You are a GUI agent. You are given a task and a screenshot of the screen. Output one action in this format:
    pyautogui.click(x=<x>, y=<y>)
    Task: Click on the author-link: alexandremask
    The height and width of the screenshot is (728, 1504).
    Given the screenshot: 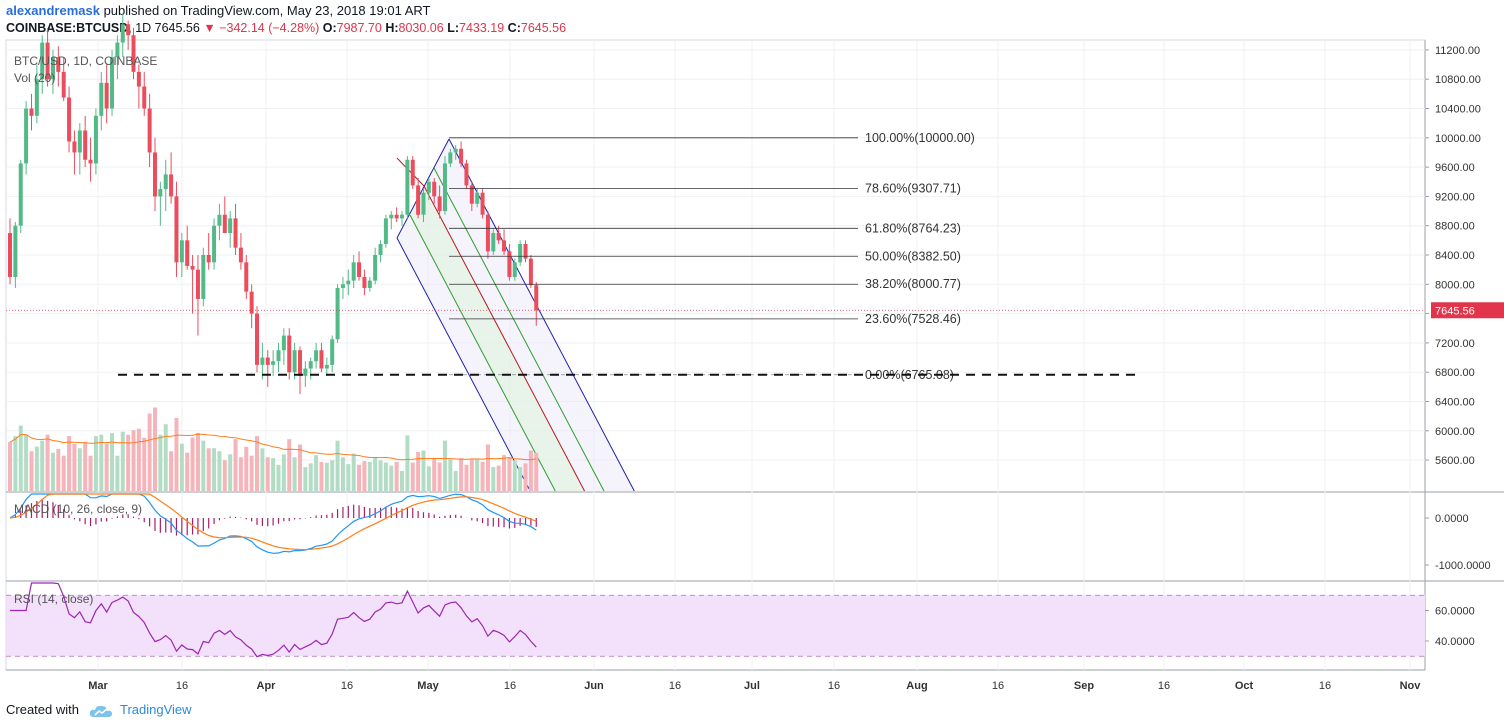 What is the action you would take?
    pyautogui.click(x=53, y=10)
    